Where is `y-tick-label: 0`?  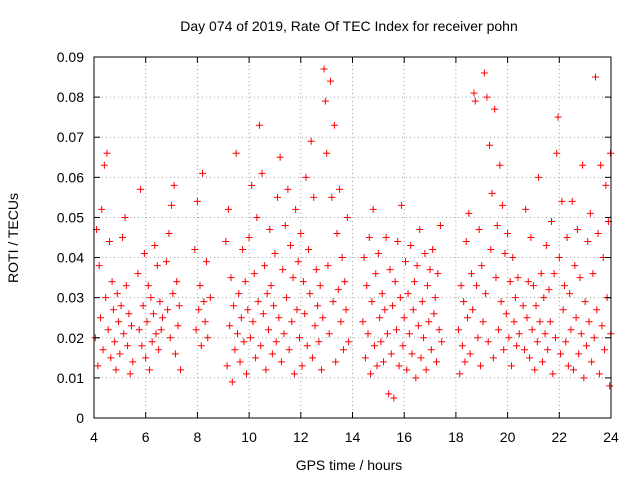
y-tick-label: 0 is located at coordinates (80, 418).